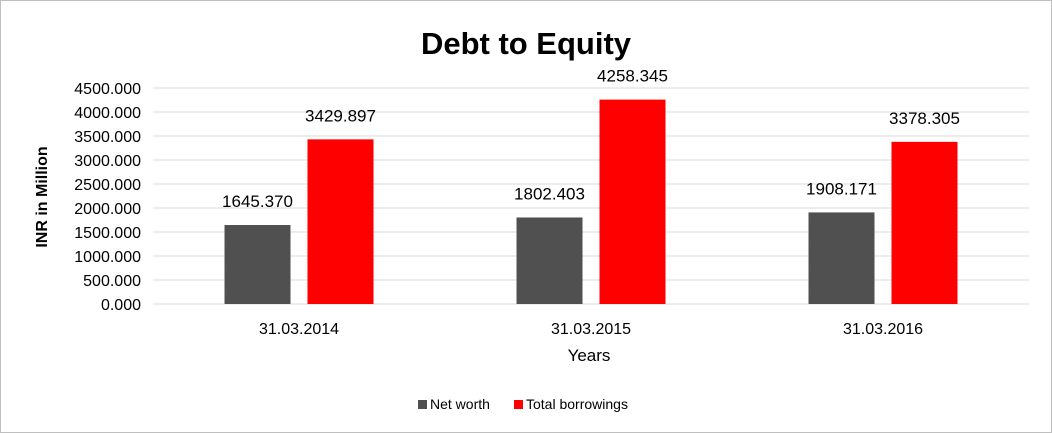  I want to click on y-tick-label: 500.000, so click(112, 281).